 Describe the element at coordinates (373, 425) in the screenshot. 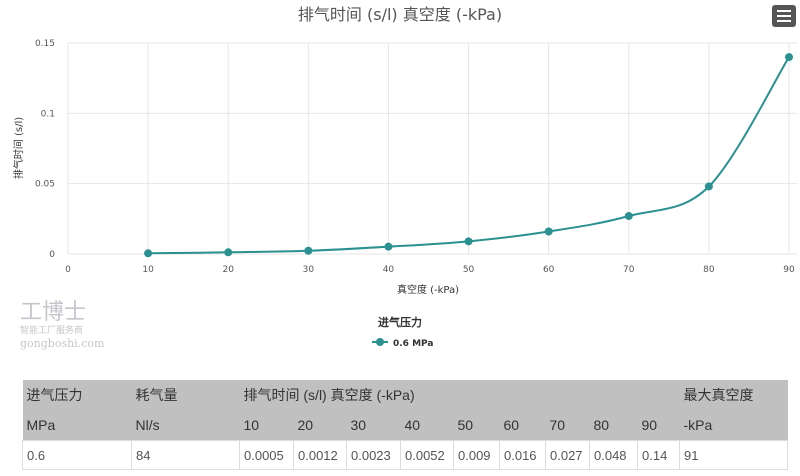

I see `header-cell: 30` at that location.